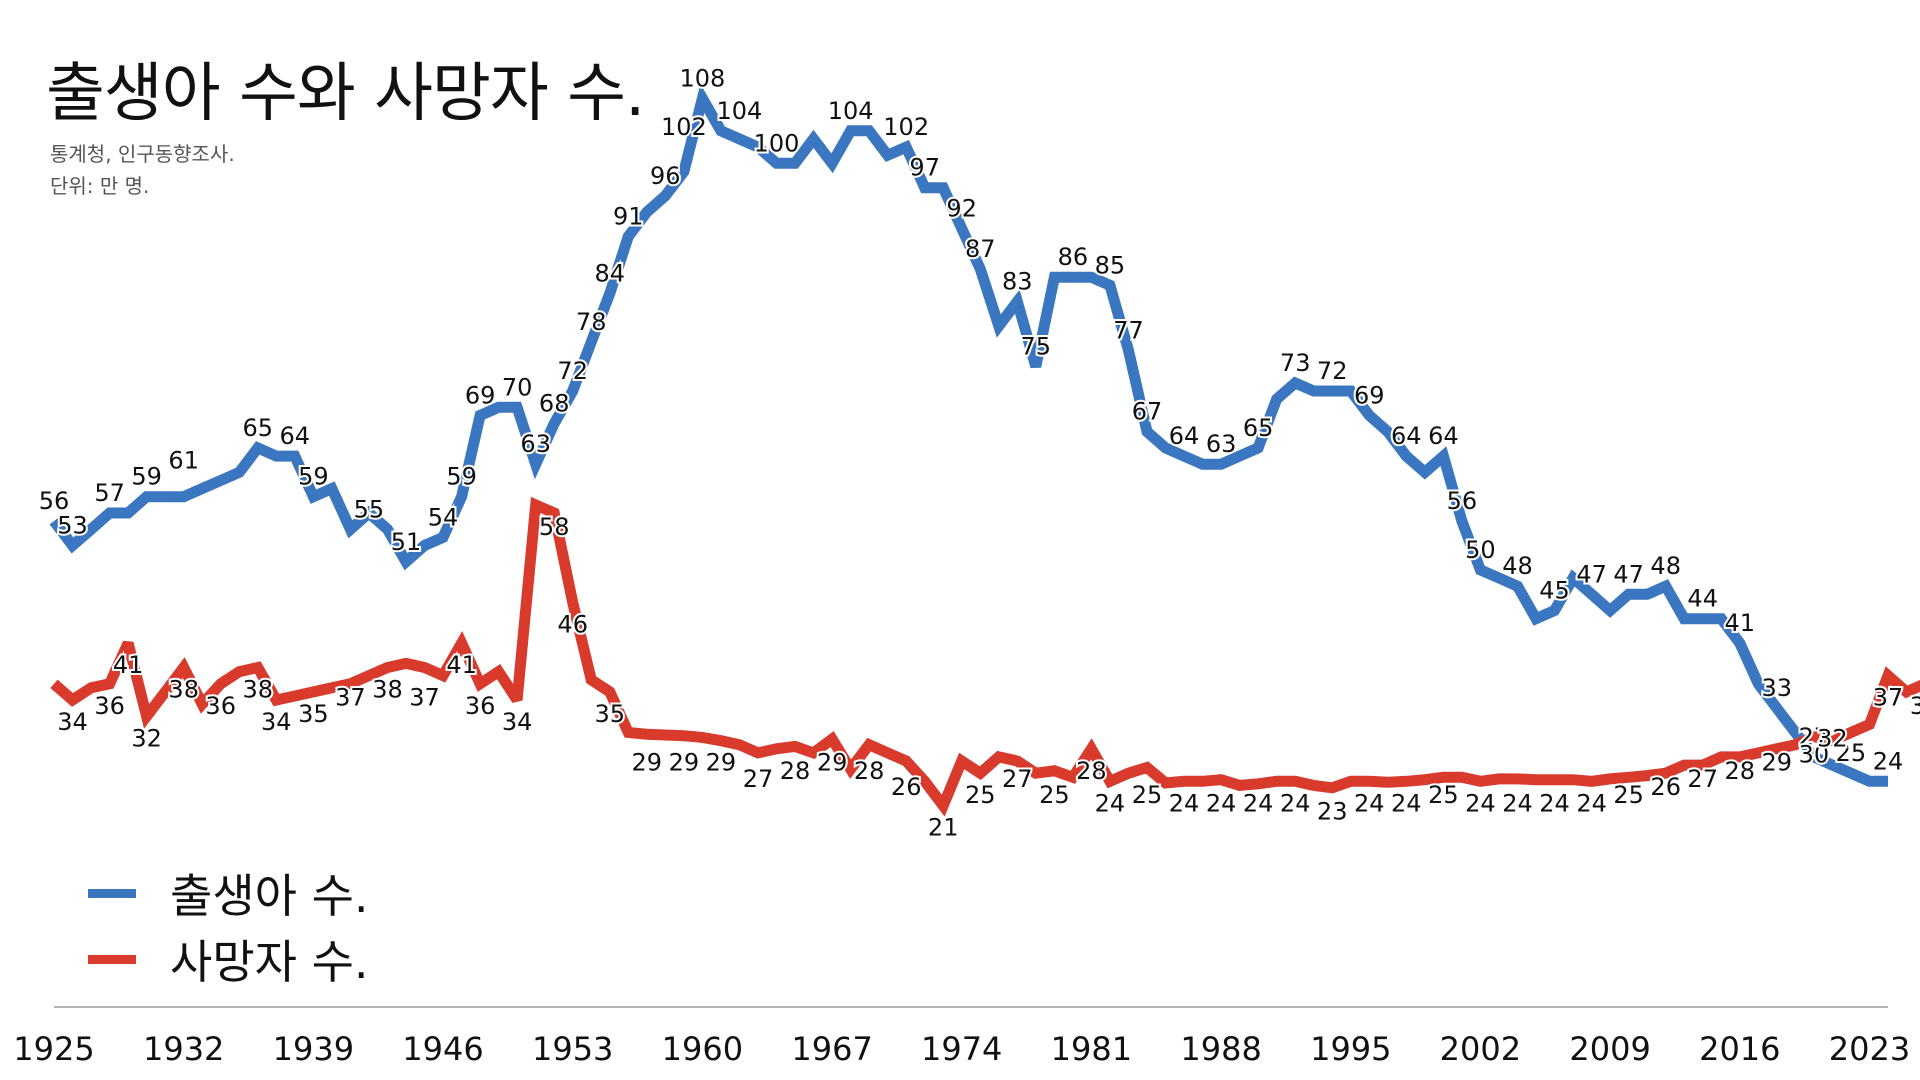 The height and width of the screenshot is (1080, 1920). I want to click on deaths-label-1988: 24, so click(1221, 803).